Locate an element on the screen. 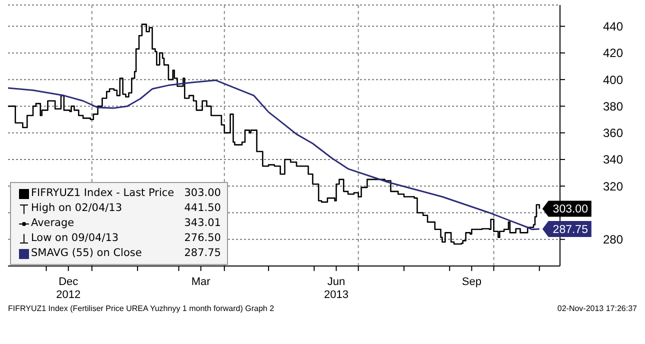 The height and width of the screenshot is (344, 645). y-tick-label: 280 is located at coordinates (613, 239).